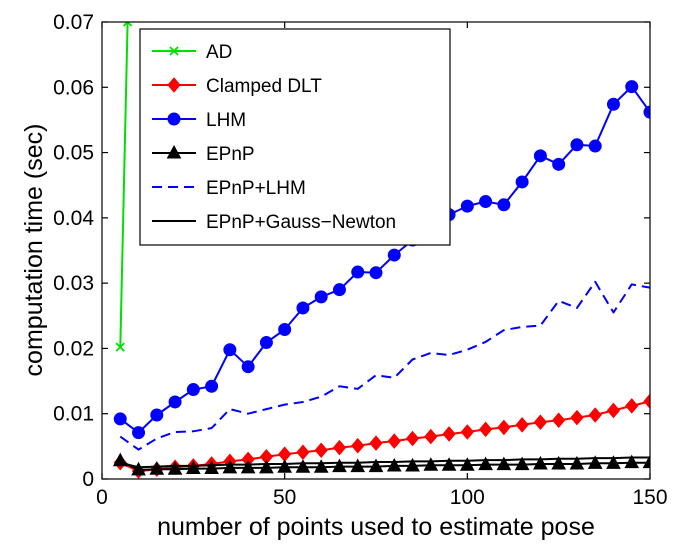  I want to click on legend-entry-clamped-dlt: Clamped DLT, so click(237, 86).